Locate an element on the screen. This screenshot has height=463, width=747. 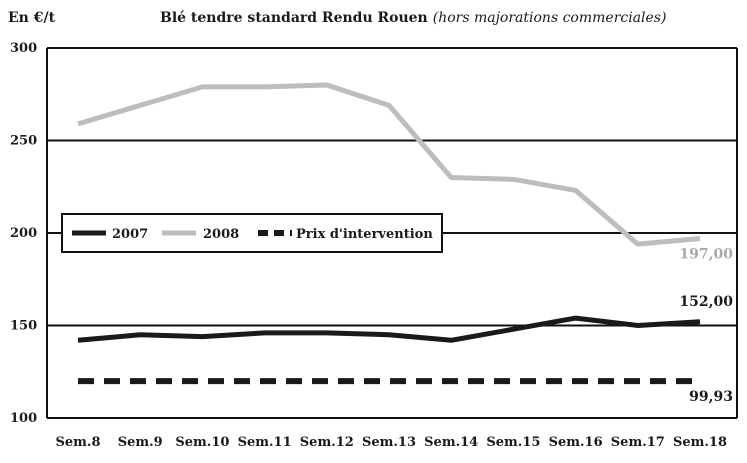
chart-title-main: Blé tendre standard Rendu Rouen is located at coordinates (294, 18).